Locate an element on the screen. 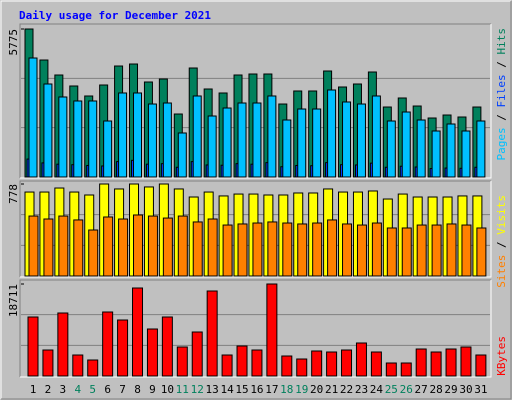  x-tick-label: 19 is located at coordinates (301, 389).